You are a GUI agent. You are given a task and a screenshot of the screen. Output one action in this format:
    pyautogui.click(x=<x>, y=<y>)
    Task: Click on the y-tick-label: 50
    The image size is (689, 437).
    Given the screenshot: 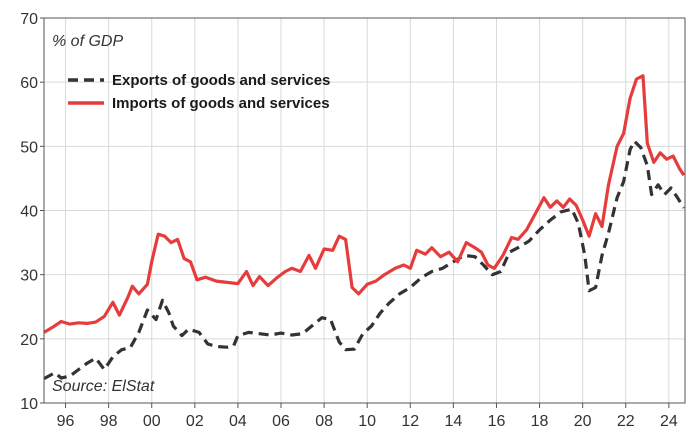 What is the action you would take?
    pyautogui.click(x=29, y=147)
    